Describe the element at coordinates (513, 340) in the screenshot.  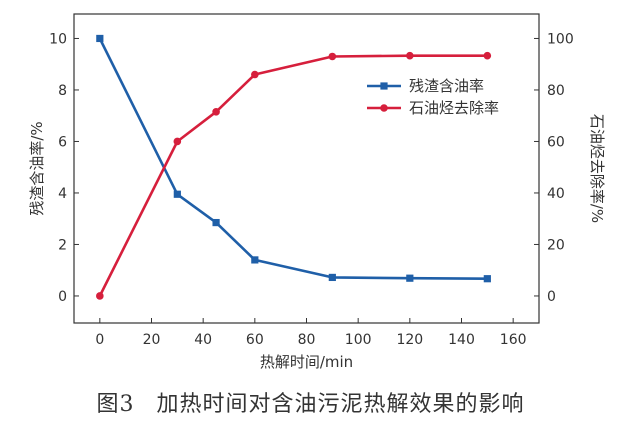
I see `x-tick-label: 160` at that location.